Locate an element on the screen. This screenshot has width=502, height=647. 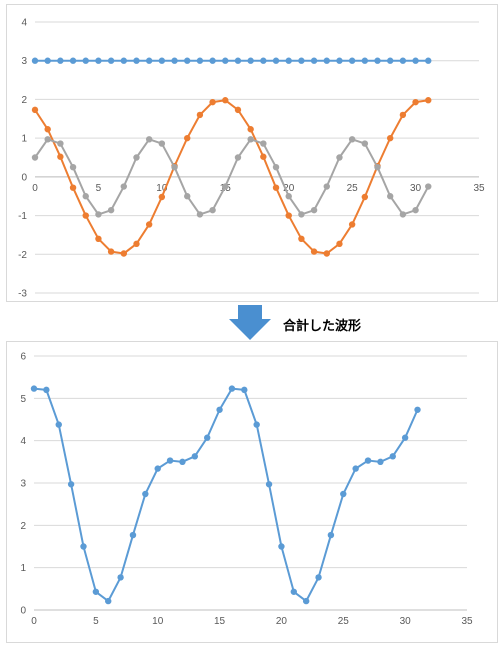
chart0-x-tick-label: 10 is located at coordinates (162, 188).